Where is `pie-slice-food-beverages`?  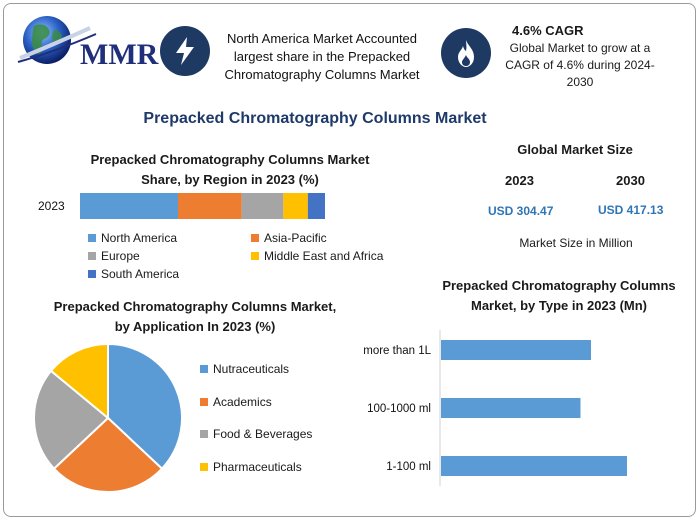
pie-slice-food-beverages is located at coordinates (71, 420).